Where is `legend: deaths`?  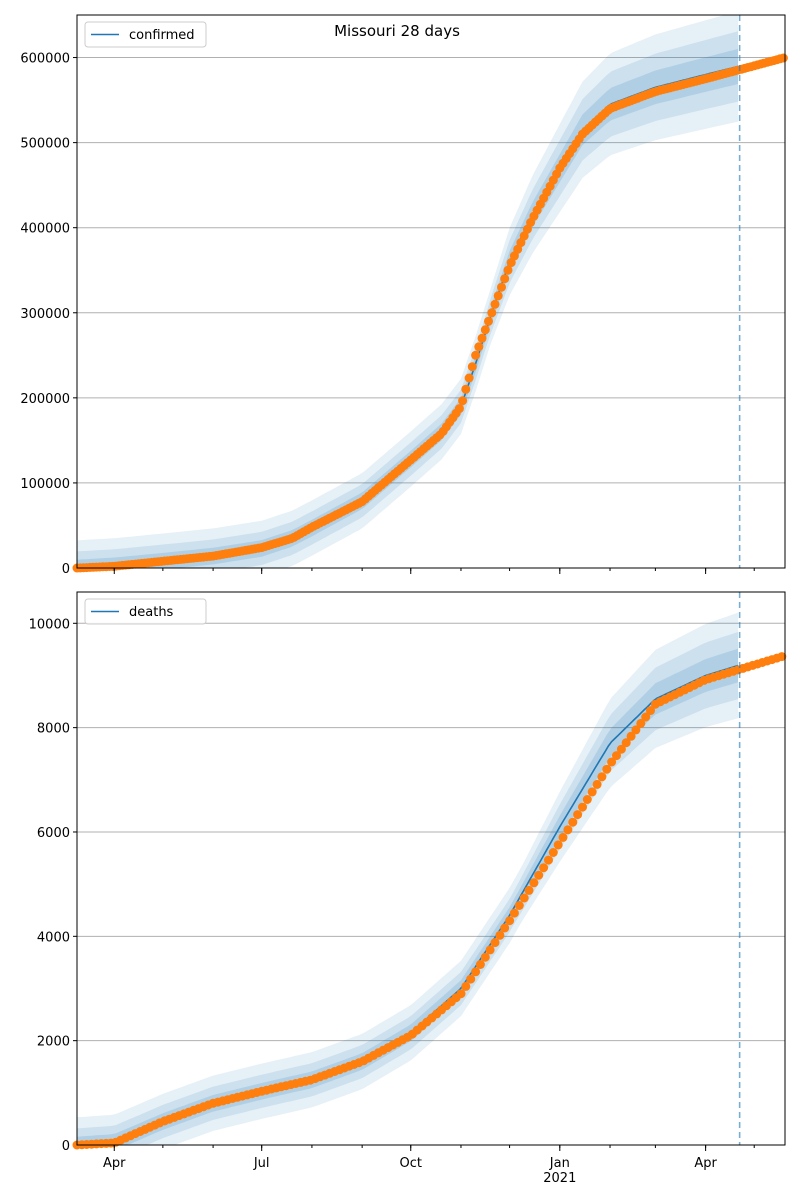
legend: deaths is located at coordinates (145, 611).